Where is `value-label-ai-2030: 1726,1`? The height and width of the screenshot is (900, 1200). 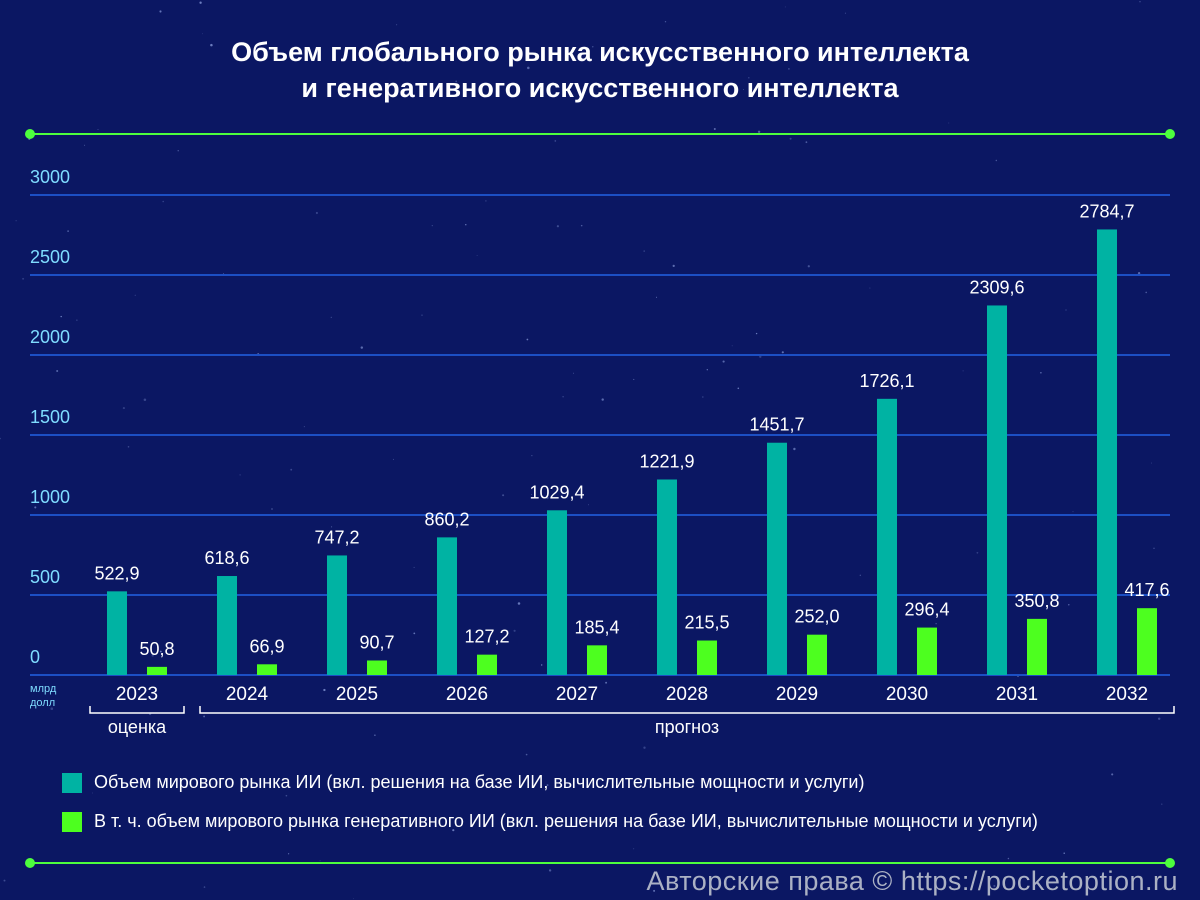
value-label-ai-2030: 1726,1 is located at coordinates (886, 381).